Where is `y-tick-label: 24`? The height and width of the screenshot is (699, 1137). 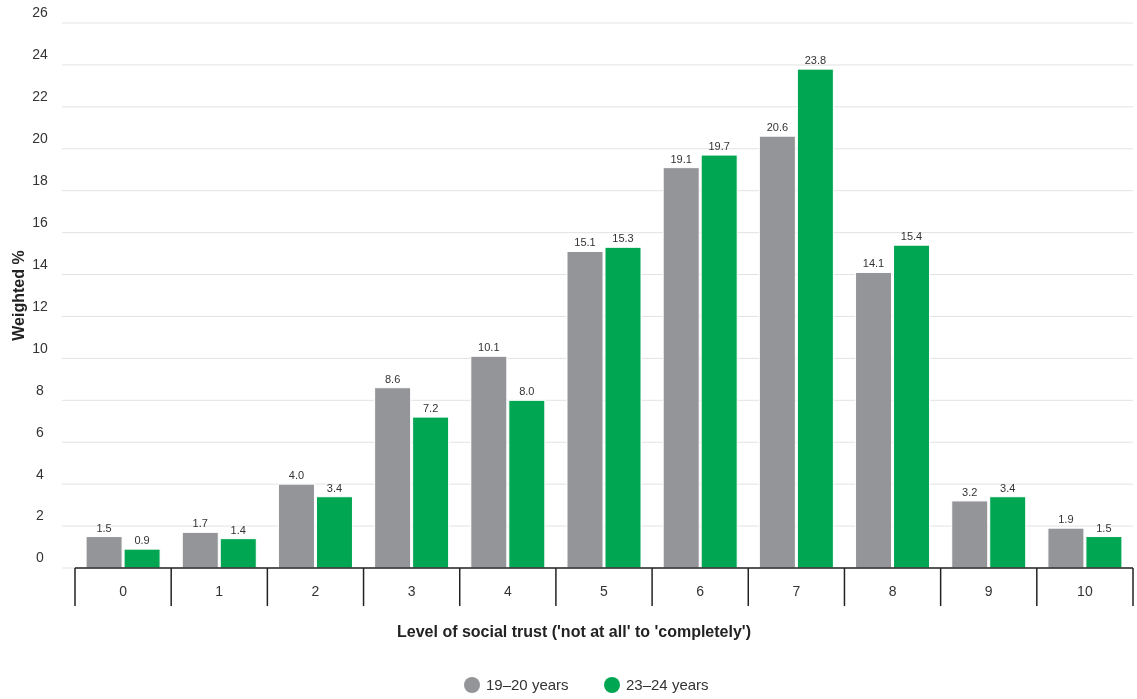
y-tick-label: 24 is located at coordinates (40, 54).